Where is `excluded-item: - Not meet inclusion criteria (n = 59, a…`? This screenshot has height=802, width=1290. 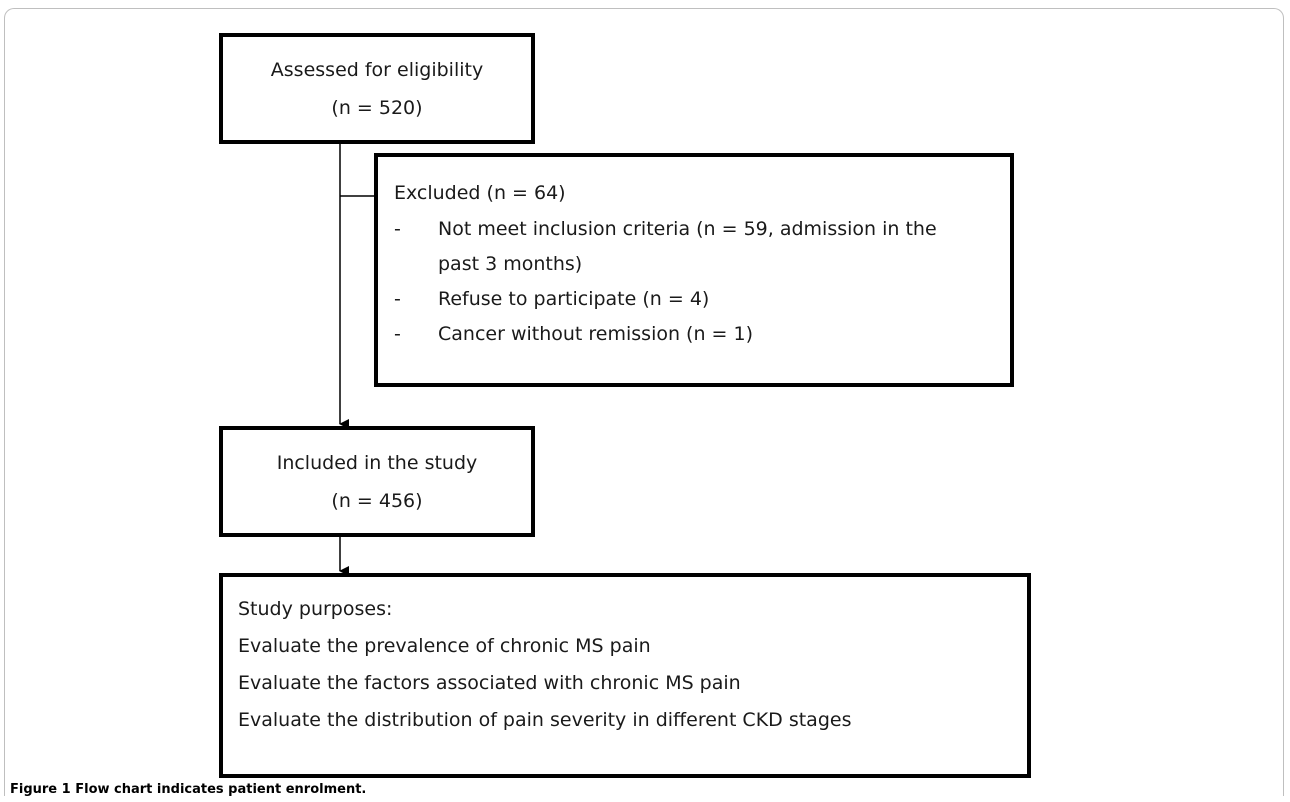
excluded-item: - Not meet inclusion criteria (n = 59, a… is located at coordinates (694, 247).